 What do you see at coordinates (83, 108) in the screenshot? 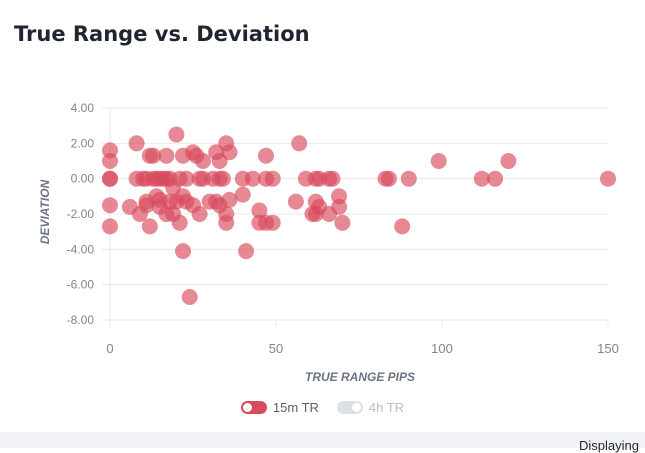
I see `y-tick-label: 4.00` at bounding box center [83, 108].